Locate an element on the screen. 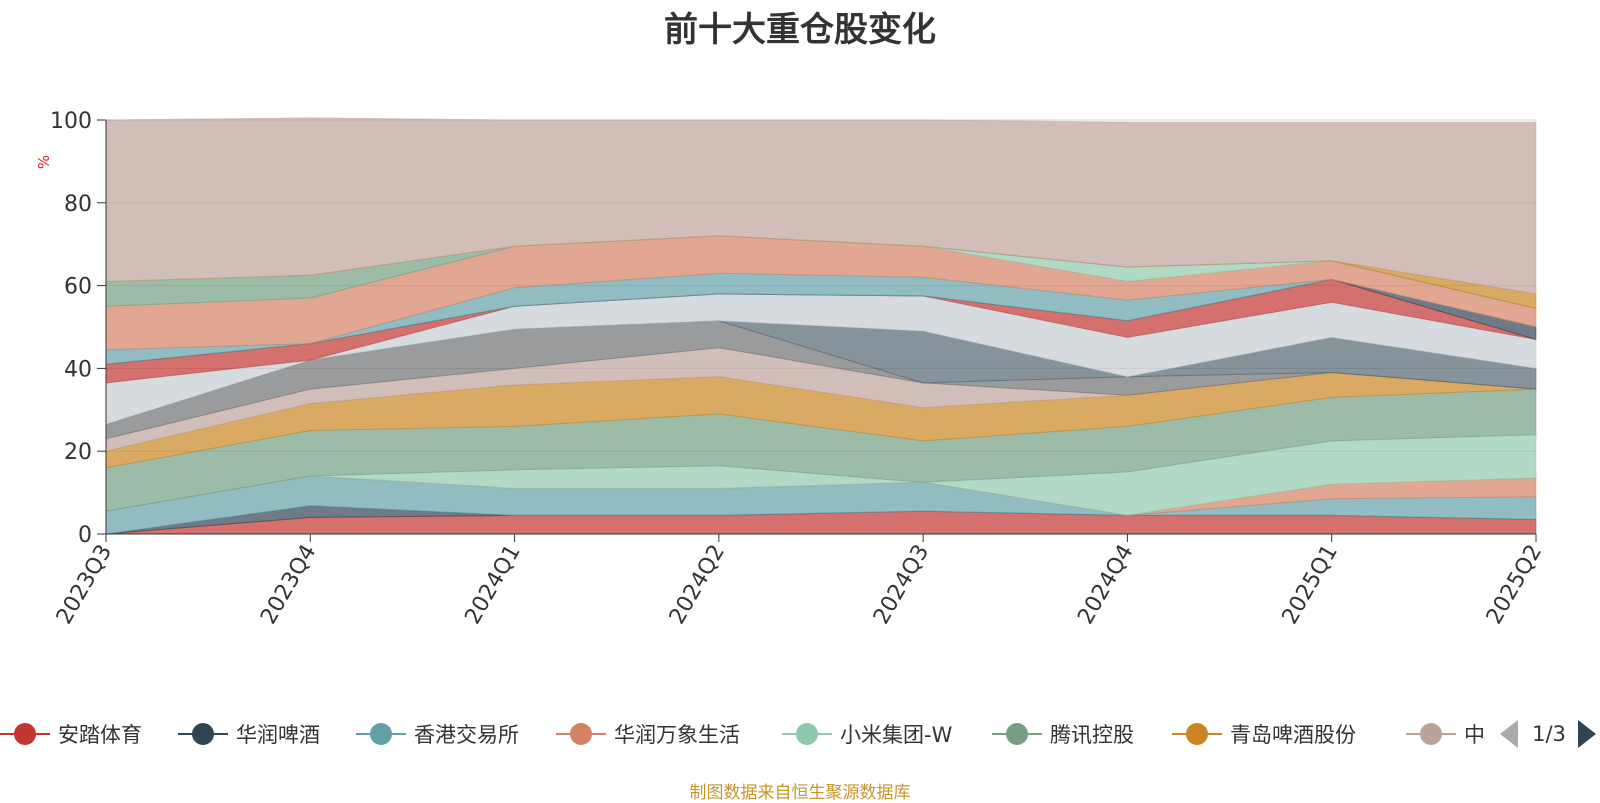  x-tick-label: 2025Q1 is located at coordinates (1310, 585).